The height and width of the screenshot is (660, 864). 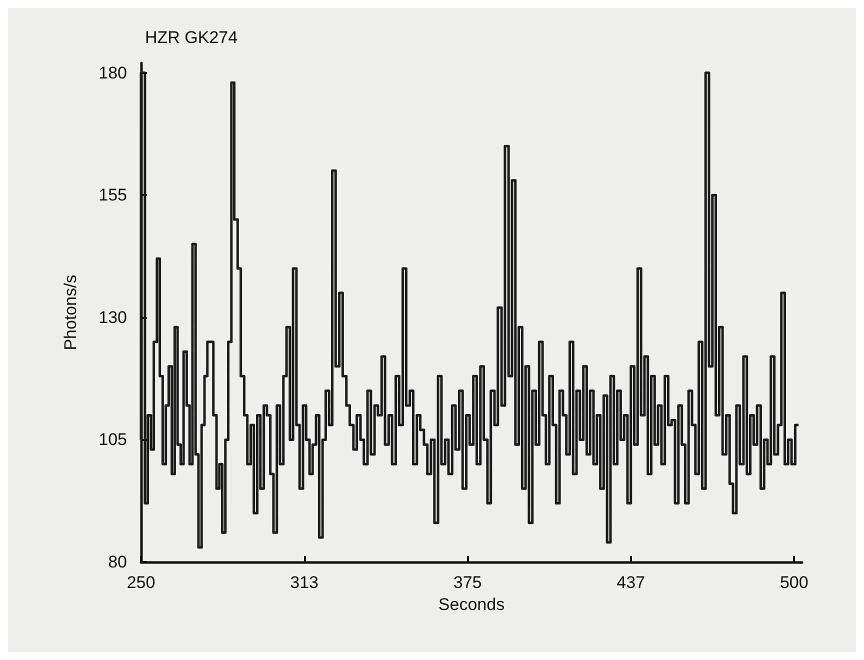 What do you see at coordinates (112, 72) in the screenshot?
I see `y-tick-label: 180` at bounding box center [112, 72].